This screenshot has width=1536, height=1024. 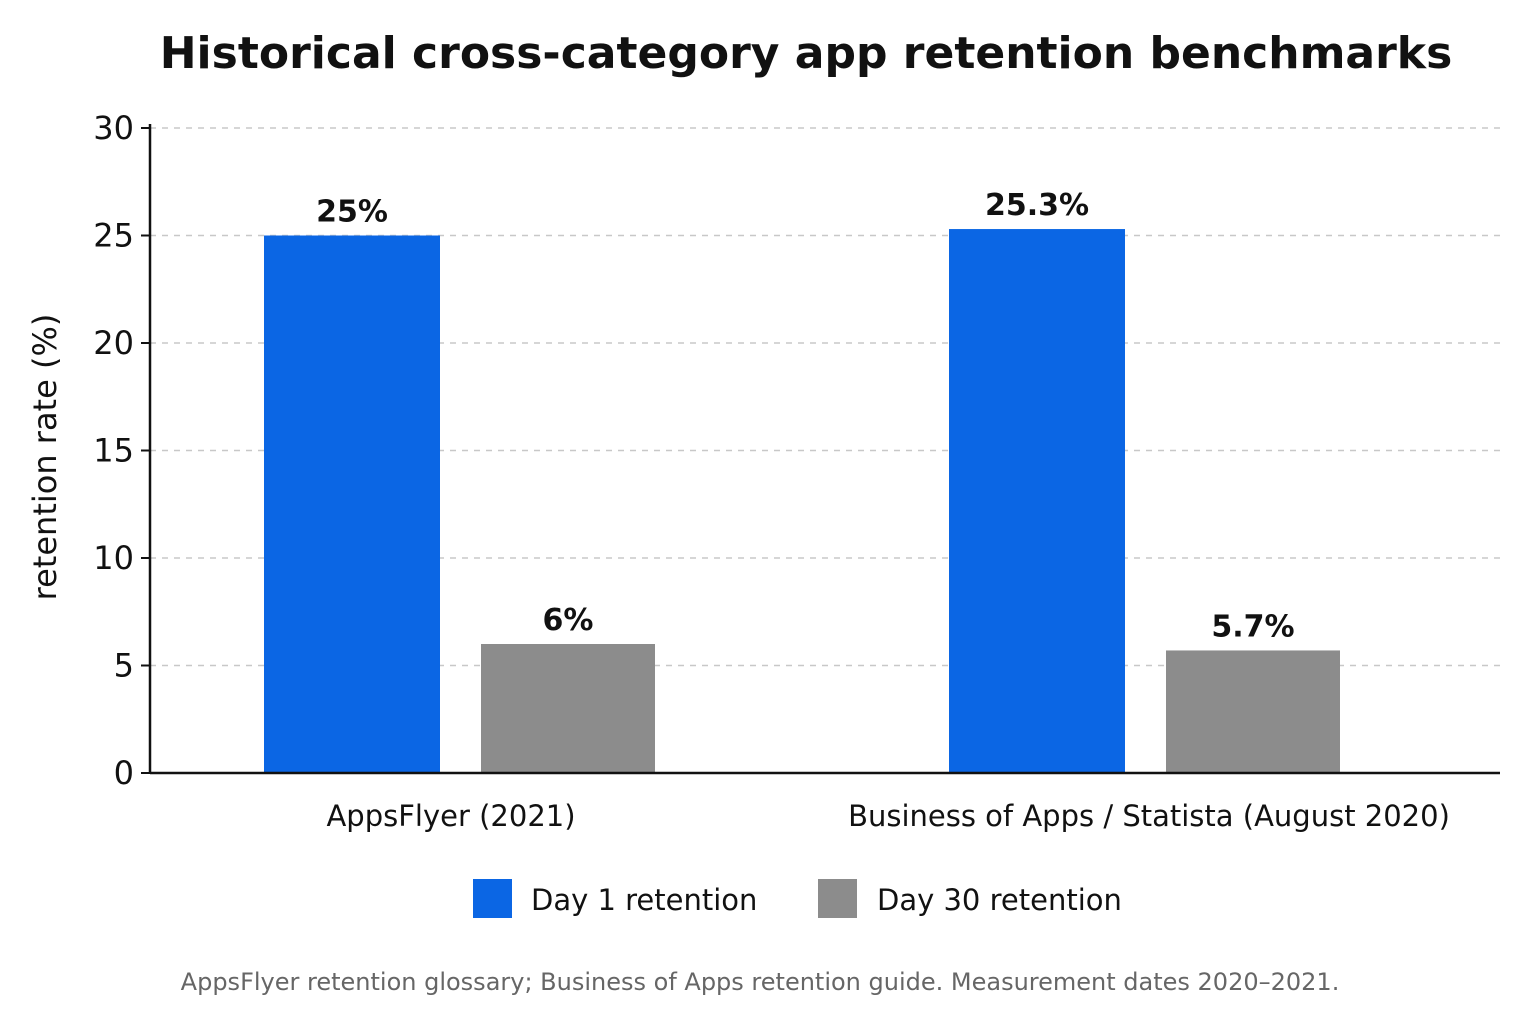 I want to click on legend-label-day30: Day 30 retention, so click(x=999, y=900).